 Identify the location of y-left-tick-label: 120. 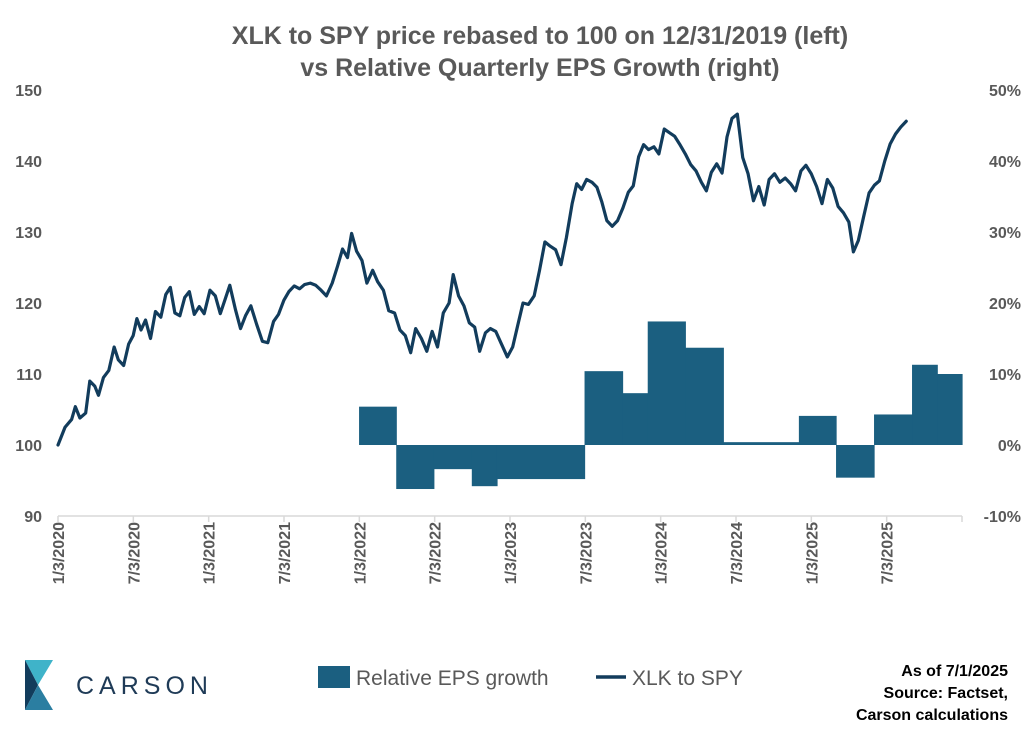
(28, 304).